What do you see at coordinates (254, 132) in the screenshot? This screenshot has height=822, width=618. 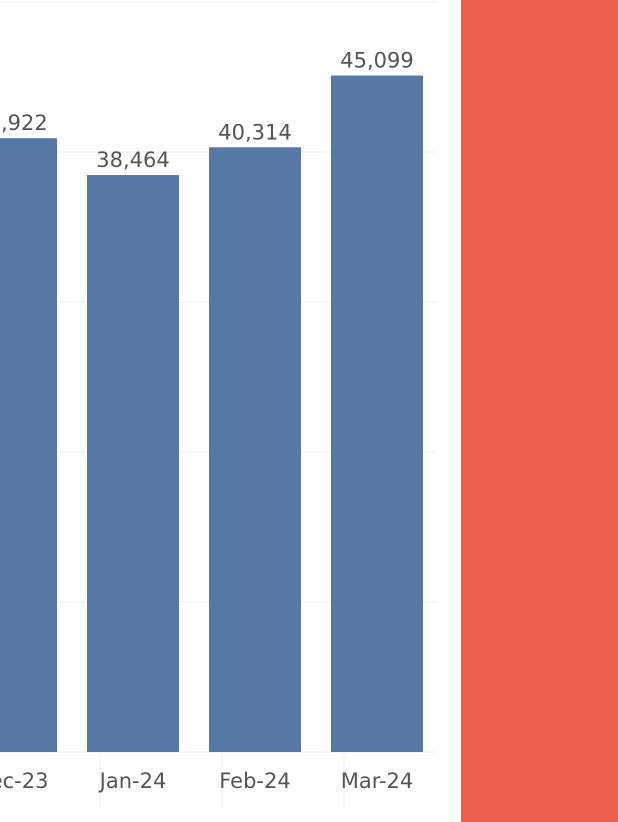 I see `data-label: 40,314` at bounding box center [254, 132].